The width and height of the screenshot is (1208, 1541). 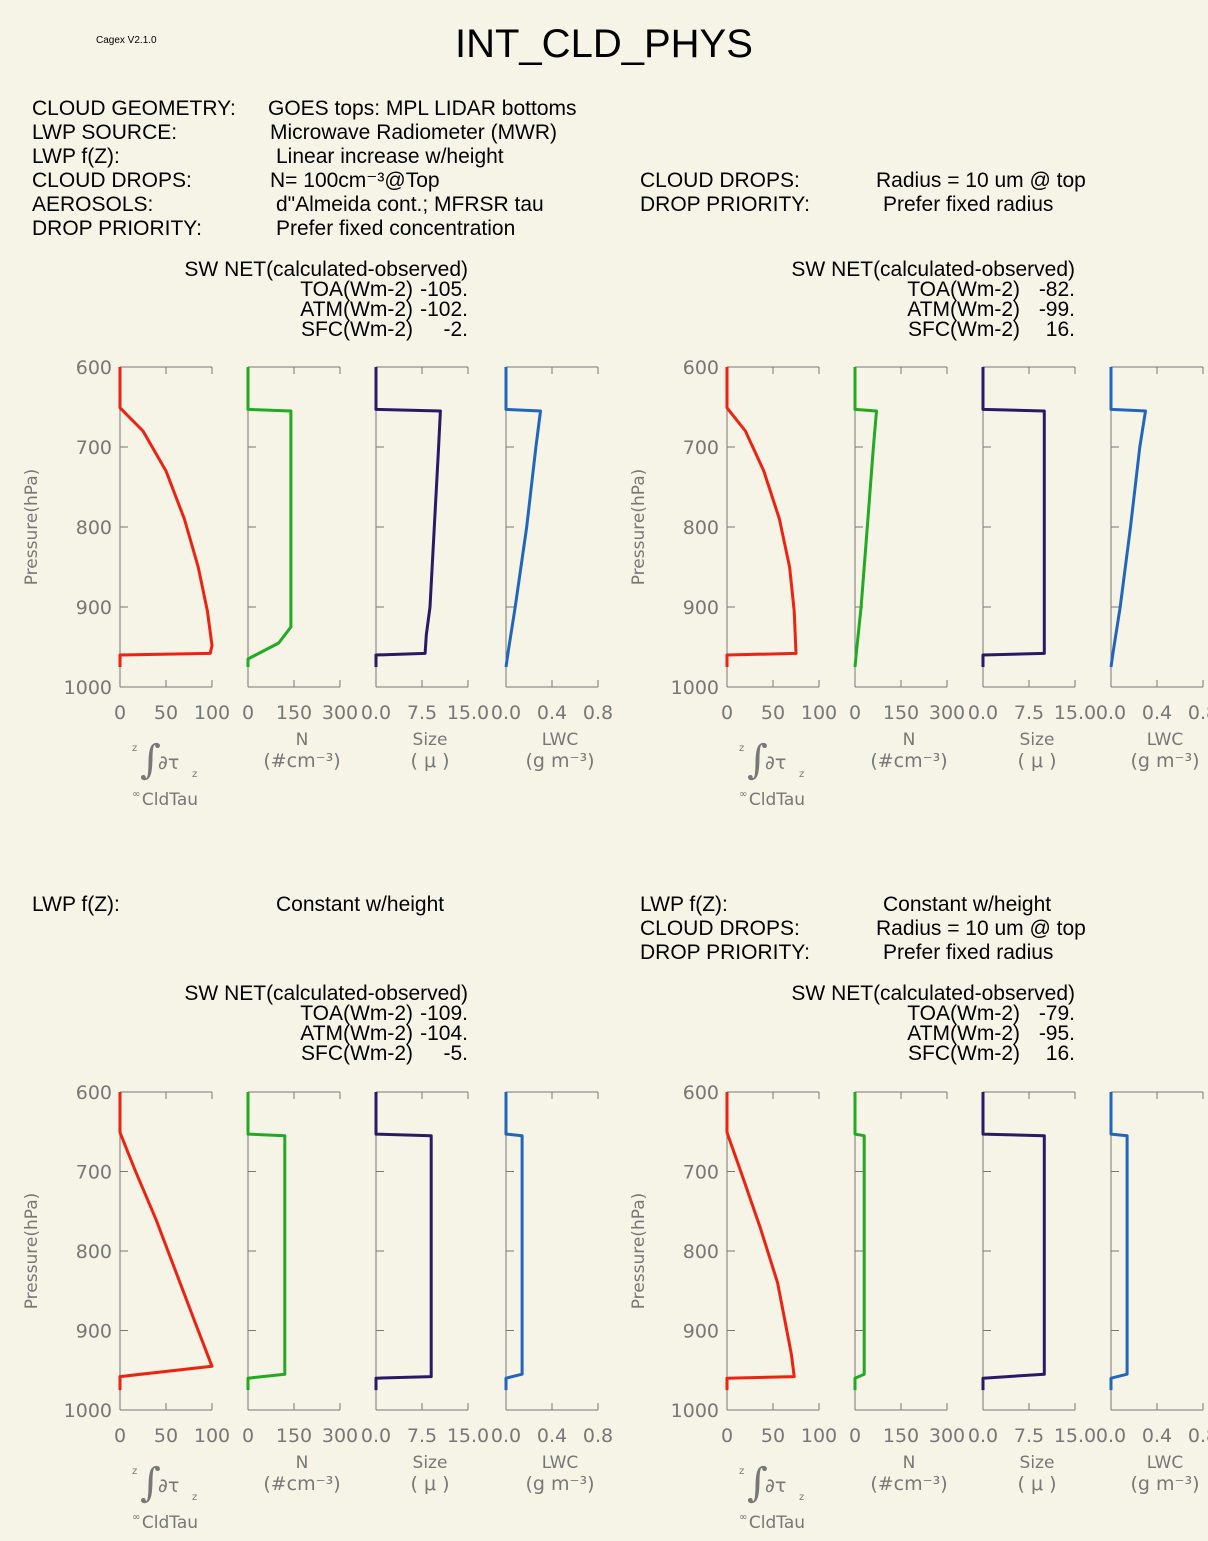 I want to click on header-key: AEROSOLS:, so click(x=93, y=204).